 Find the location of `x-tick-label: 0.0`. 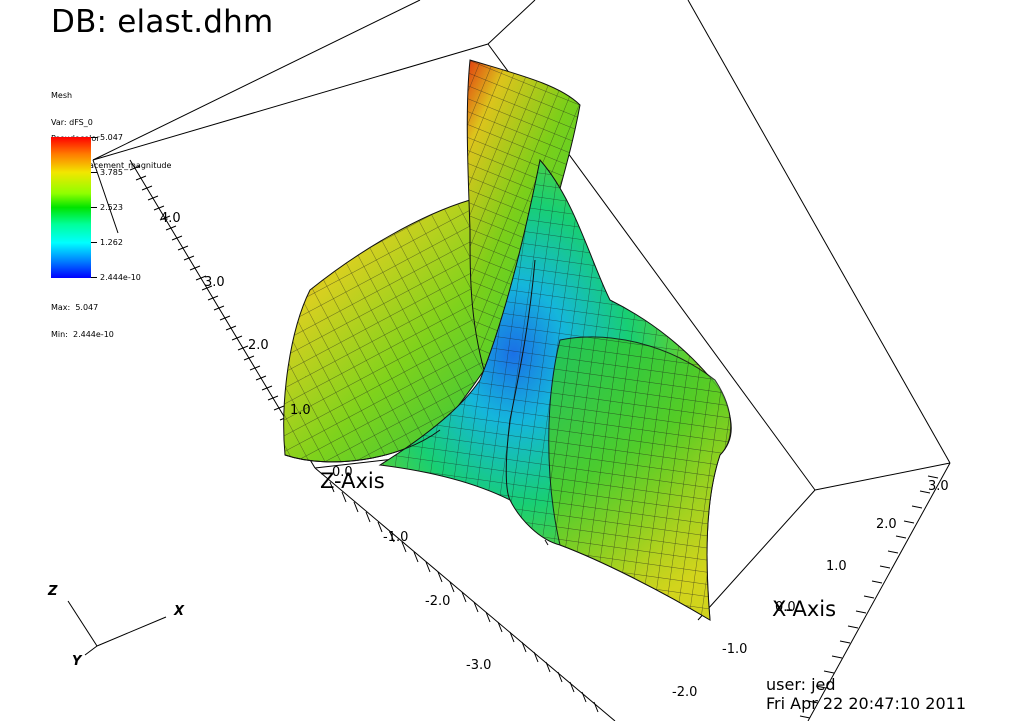

x-tick-label: 0.0 is located at coordinates (785, 607).